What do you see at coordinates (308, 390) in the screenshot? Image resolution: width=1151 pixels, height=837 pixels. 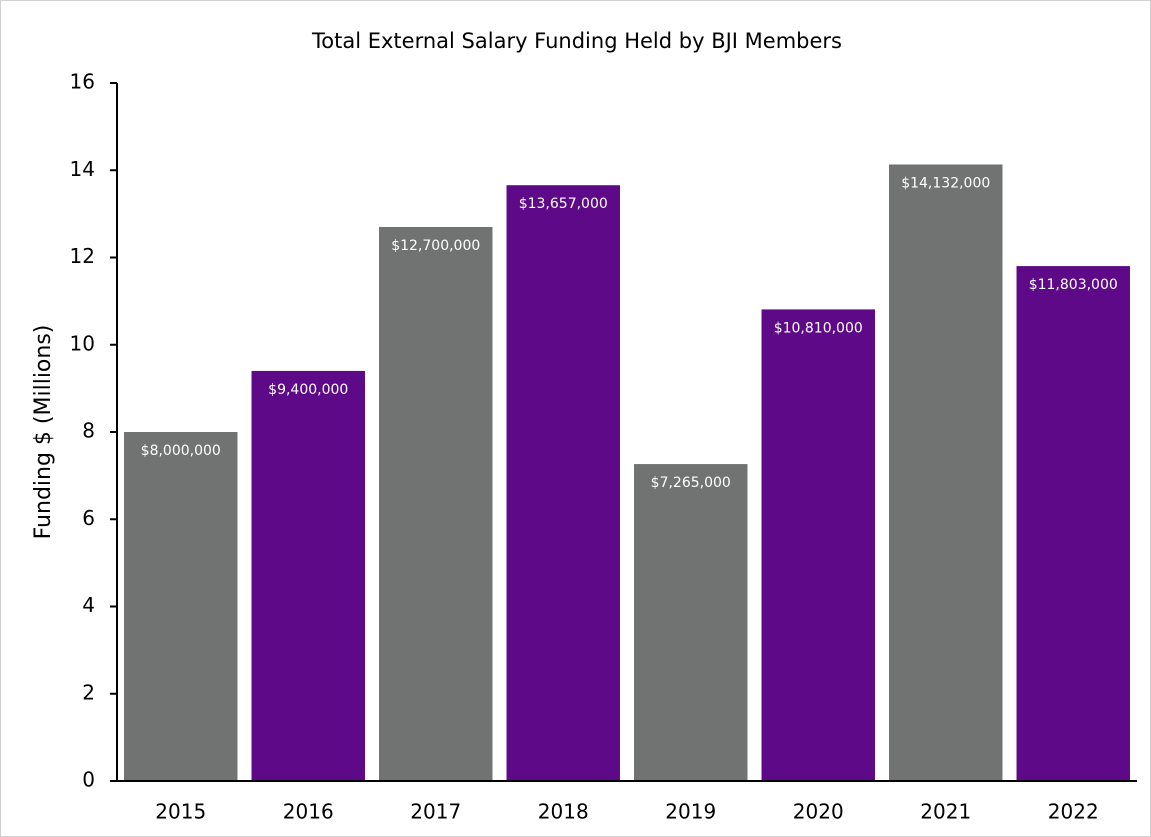 I see `value-label: $9,400,000` at bounding box center [308, 390].